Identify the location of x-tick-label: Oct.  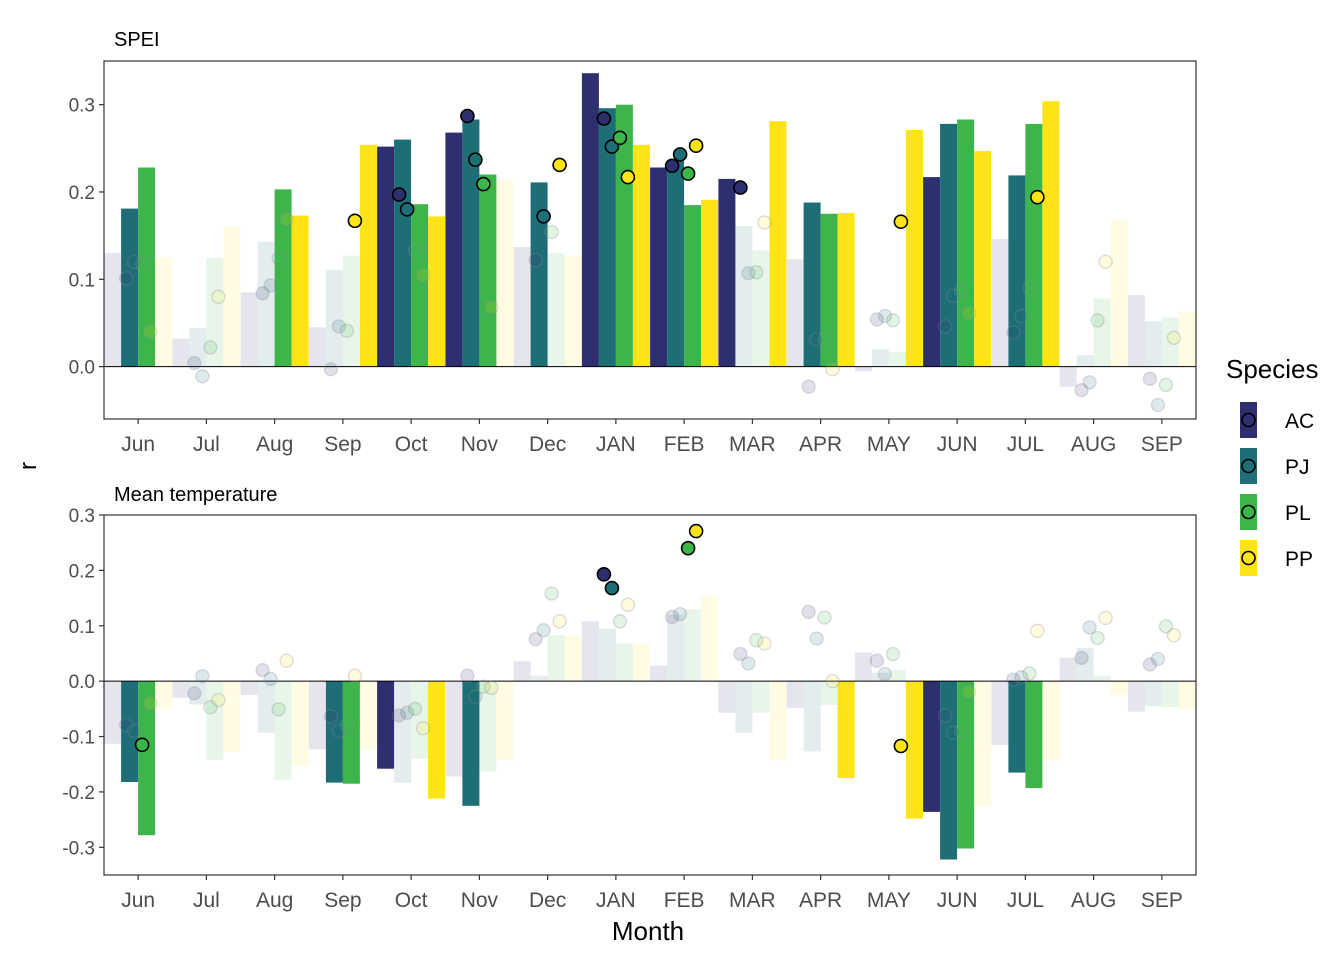
(411, 444).